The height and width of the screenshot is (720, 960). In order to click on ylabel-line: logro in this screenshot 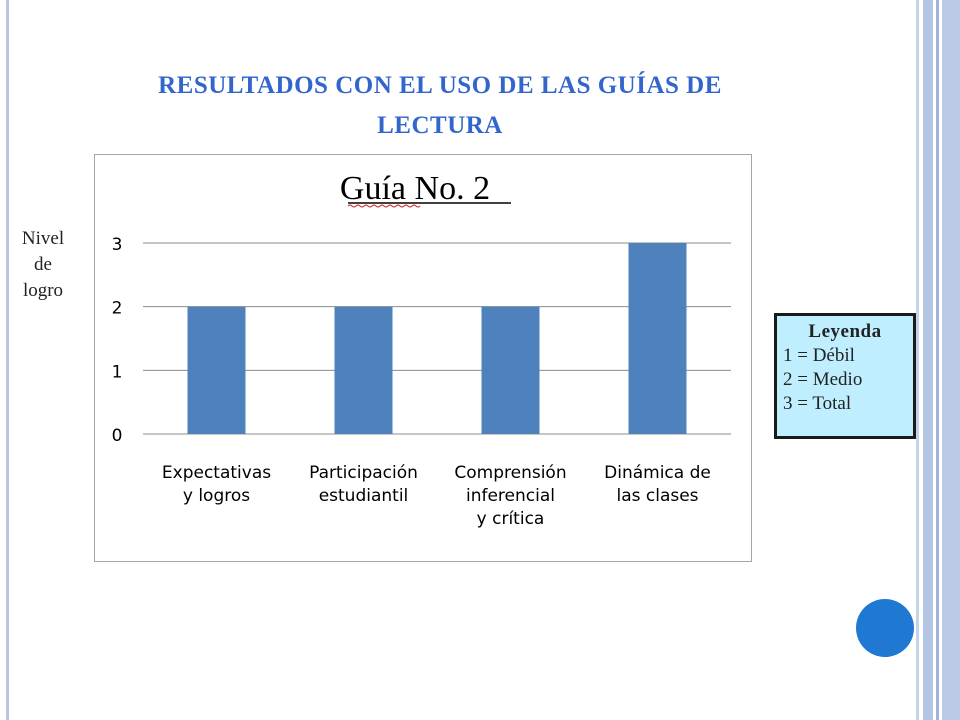, I will do `click(43, 290)`.